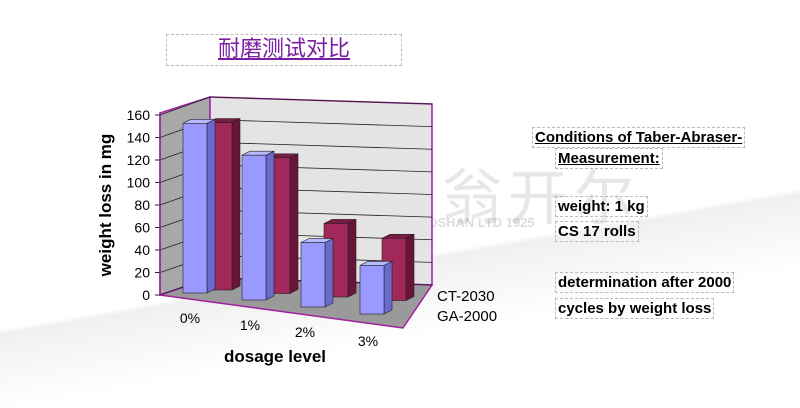 The height and width of the screenshot is (408, 800). Describe the element at coordinates (601, 206) in the screenshot. I see `condition-weight: weight: 1 kg` at that location.